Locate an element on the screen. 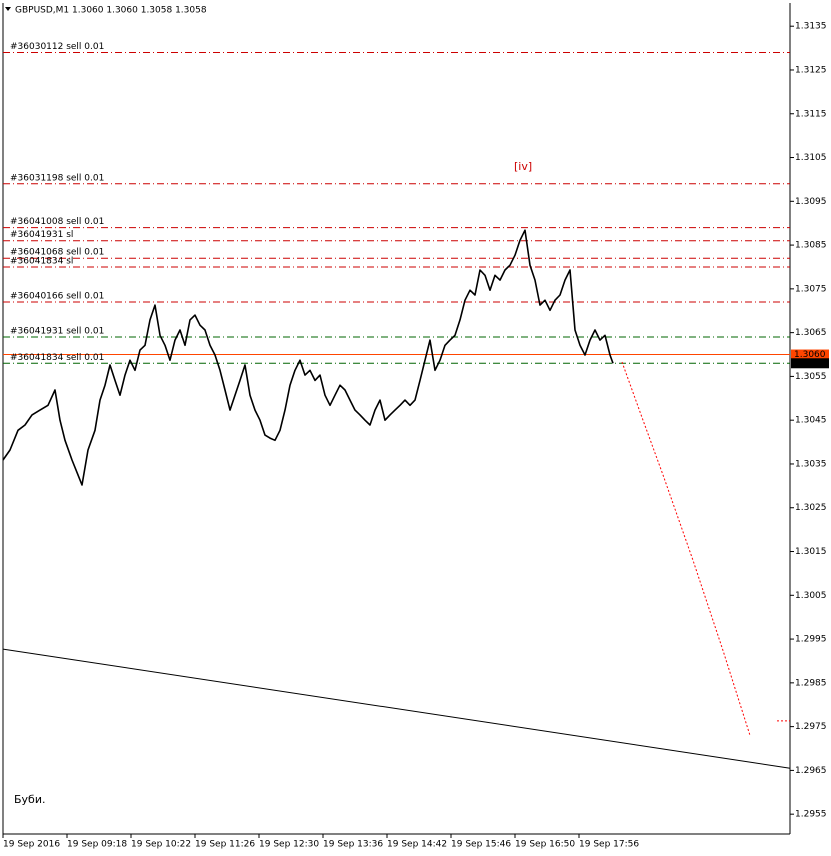 The image size is (831, 856). y-tick-label: 1.2985 is located at coordinates (811, 683).